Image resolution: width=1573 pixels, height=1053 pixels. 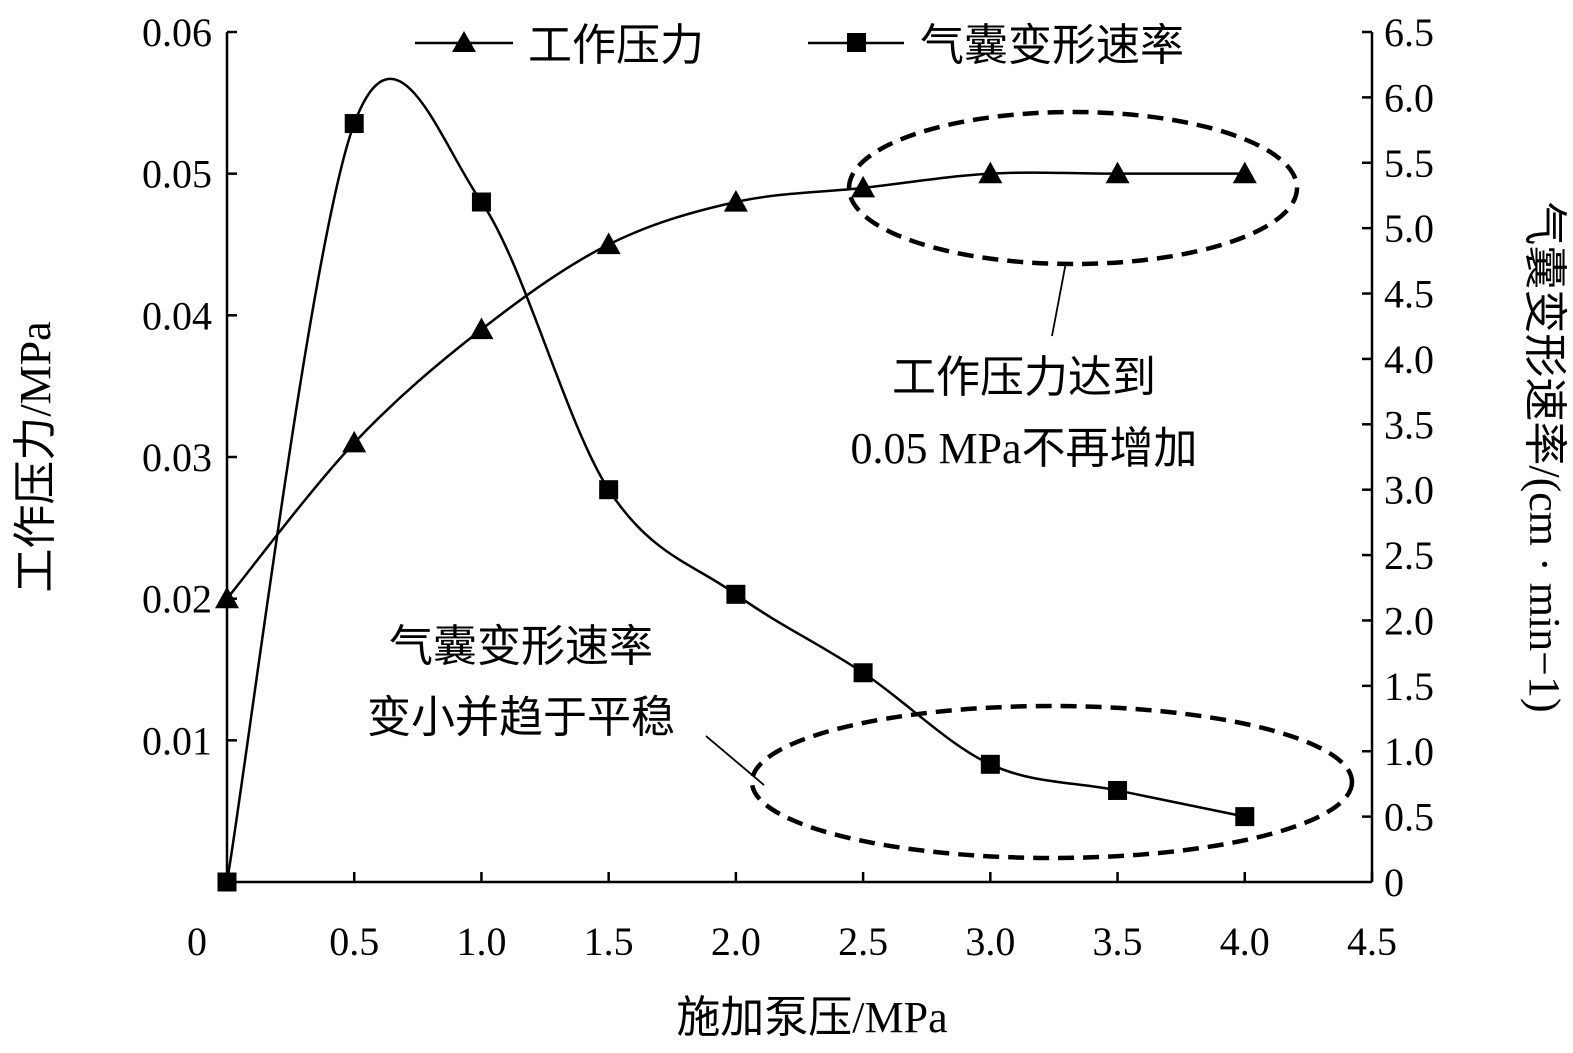 I want to click on y-left-ticks: 0.01 0.02 0.03 0.04 0.05 0.06, so click(x=189, y=386).